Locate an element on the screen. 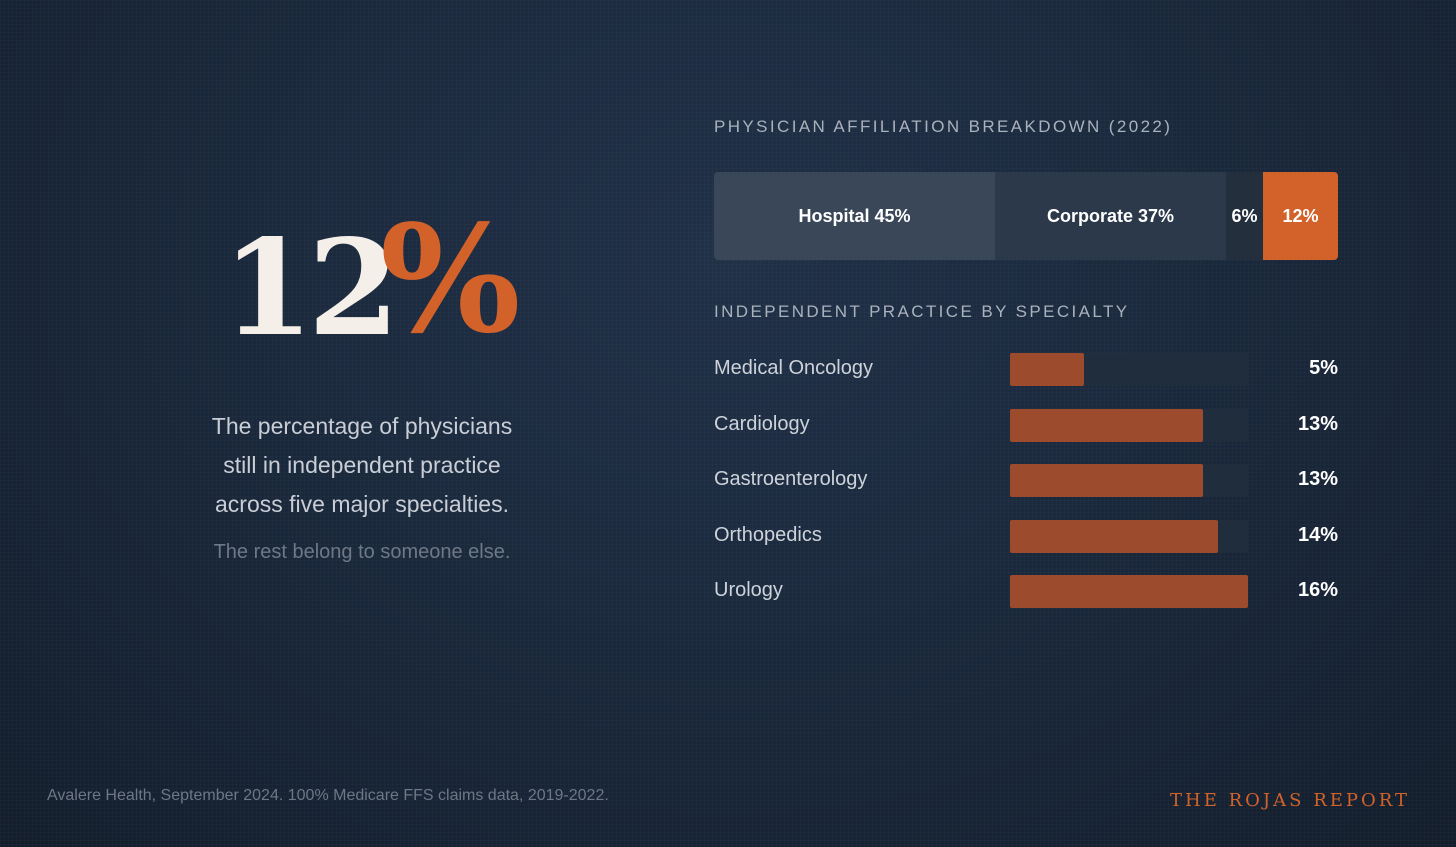 This screenshot has height=847, width=1456. stack-segment: 6% is located at coordinates (1244, 216).